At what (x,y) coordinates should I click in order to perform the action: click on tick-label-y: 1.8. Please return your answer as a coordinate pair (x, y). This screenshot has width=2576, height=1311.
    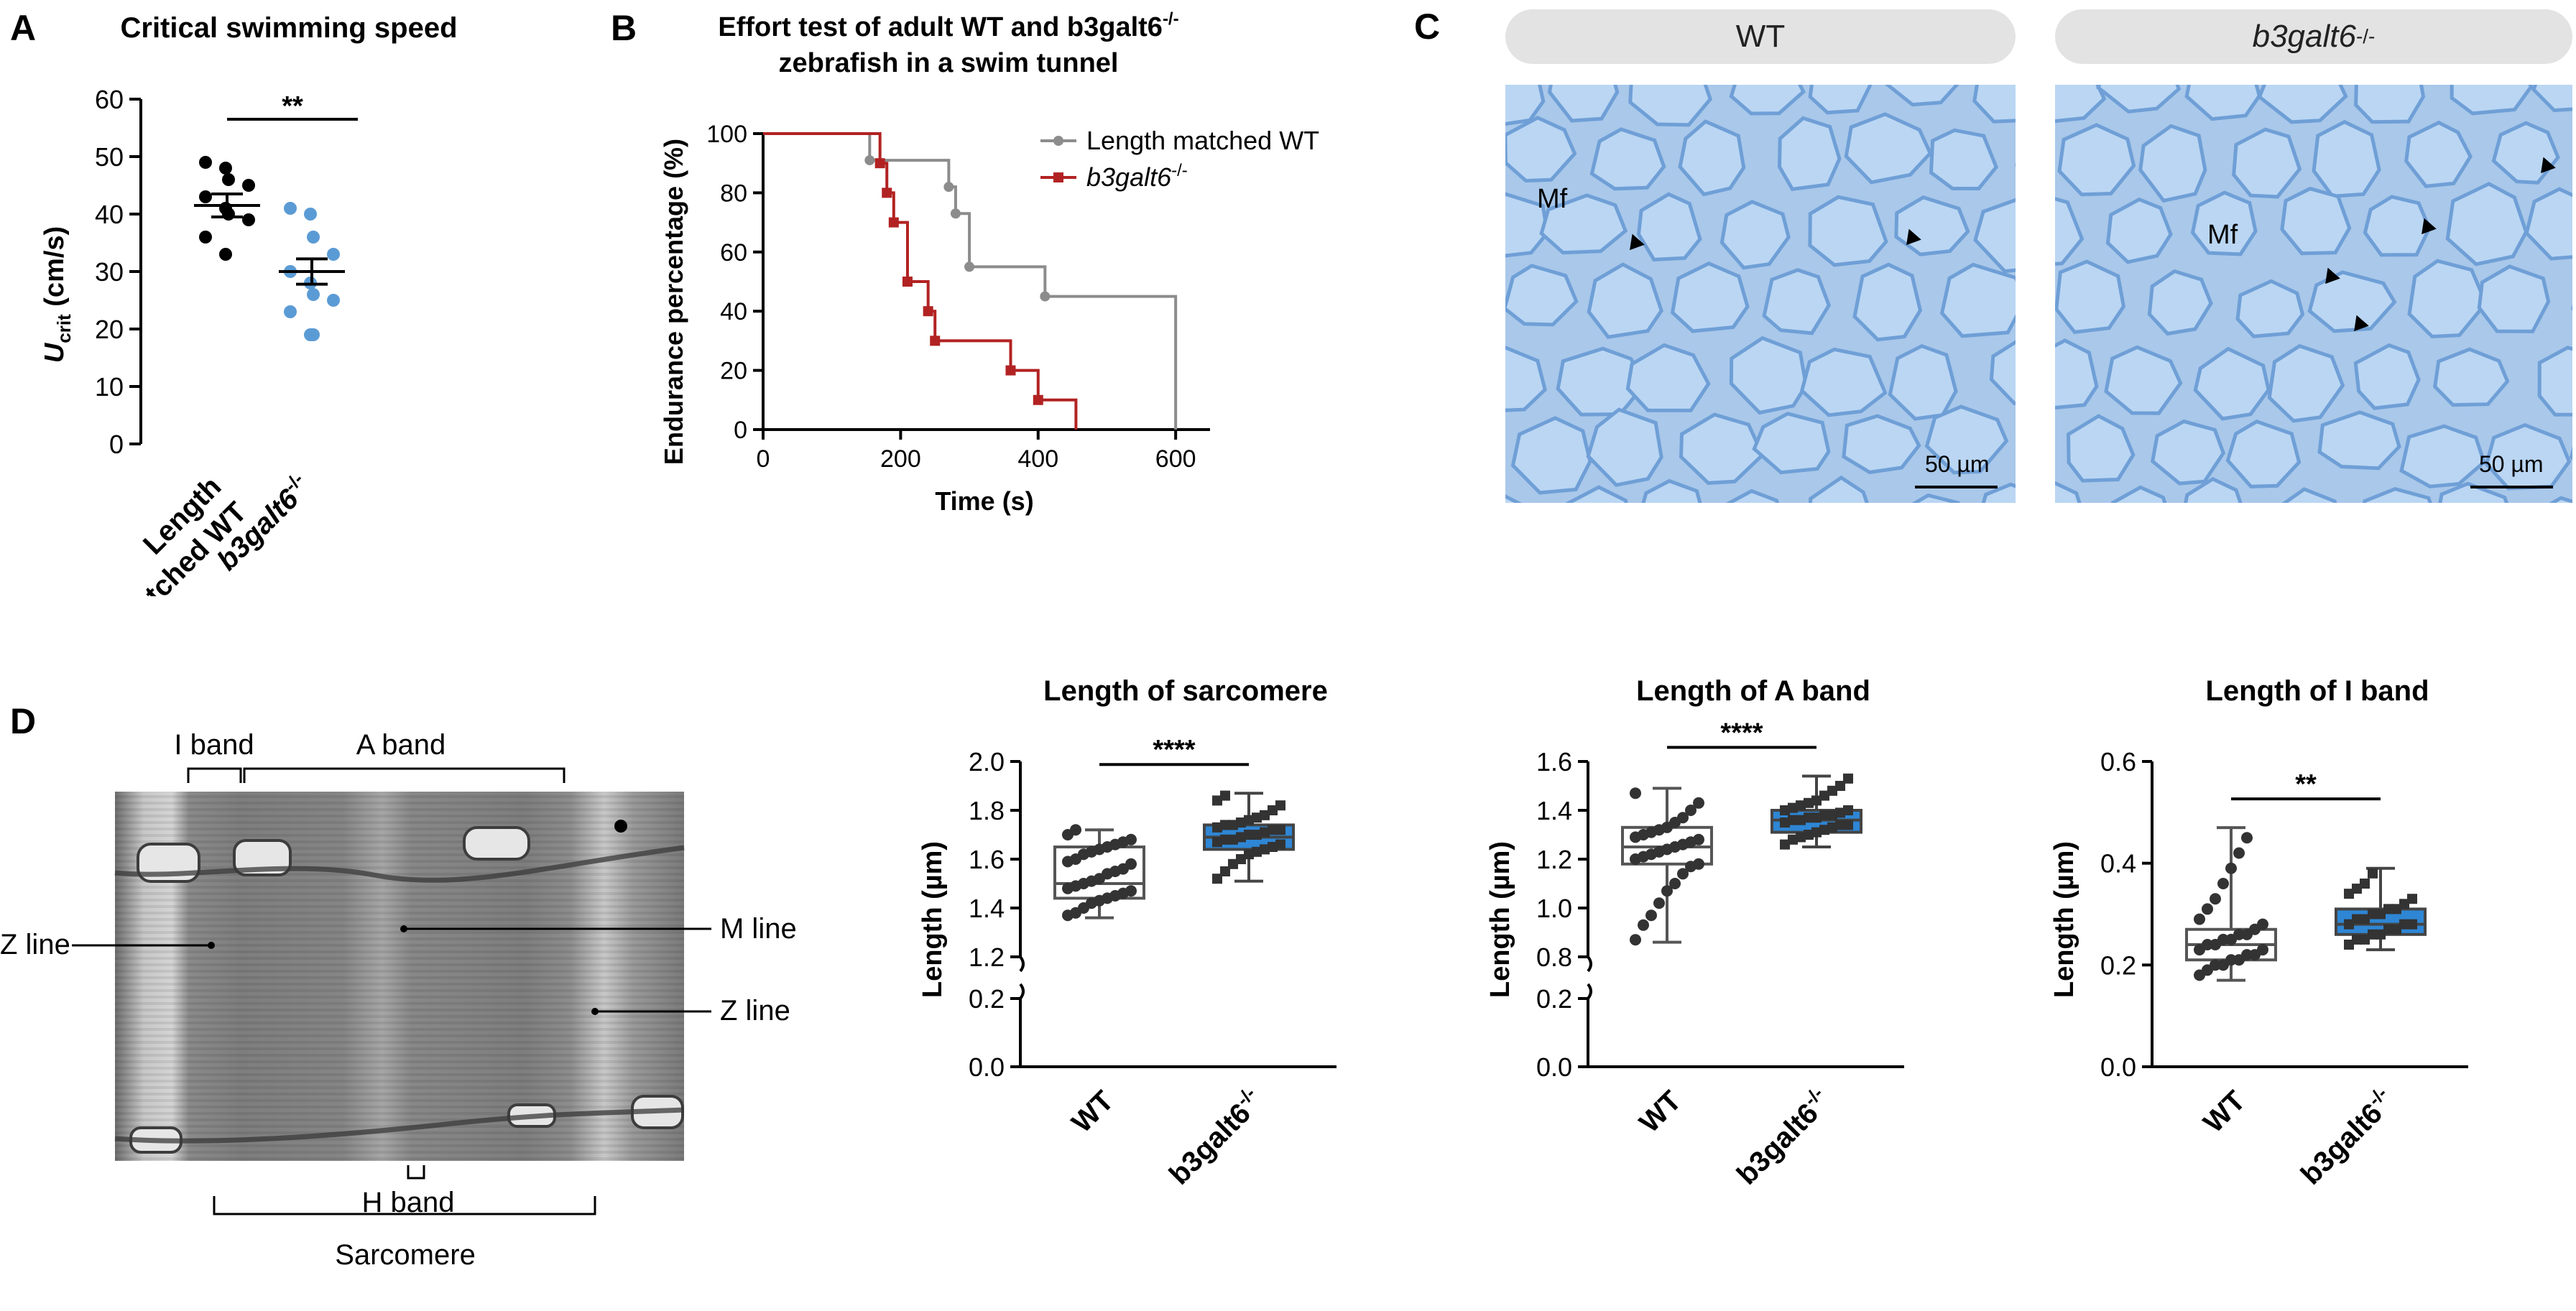
    Looking at the image, I should click on (987, 810).